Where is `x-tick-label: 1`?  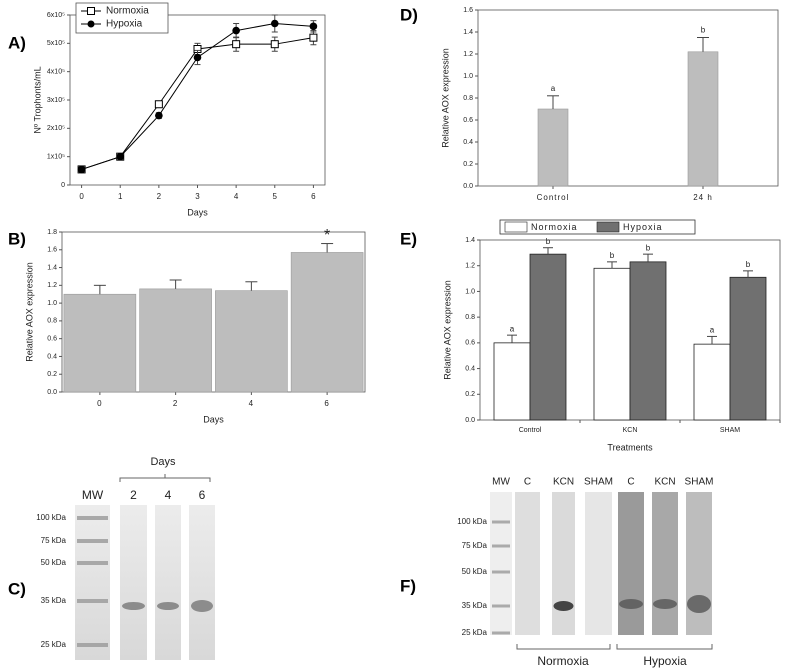
x-tick-label: 1 is located at coordinates (120, 196).